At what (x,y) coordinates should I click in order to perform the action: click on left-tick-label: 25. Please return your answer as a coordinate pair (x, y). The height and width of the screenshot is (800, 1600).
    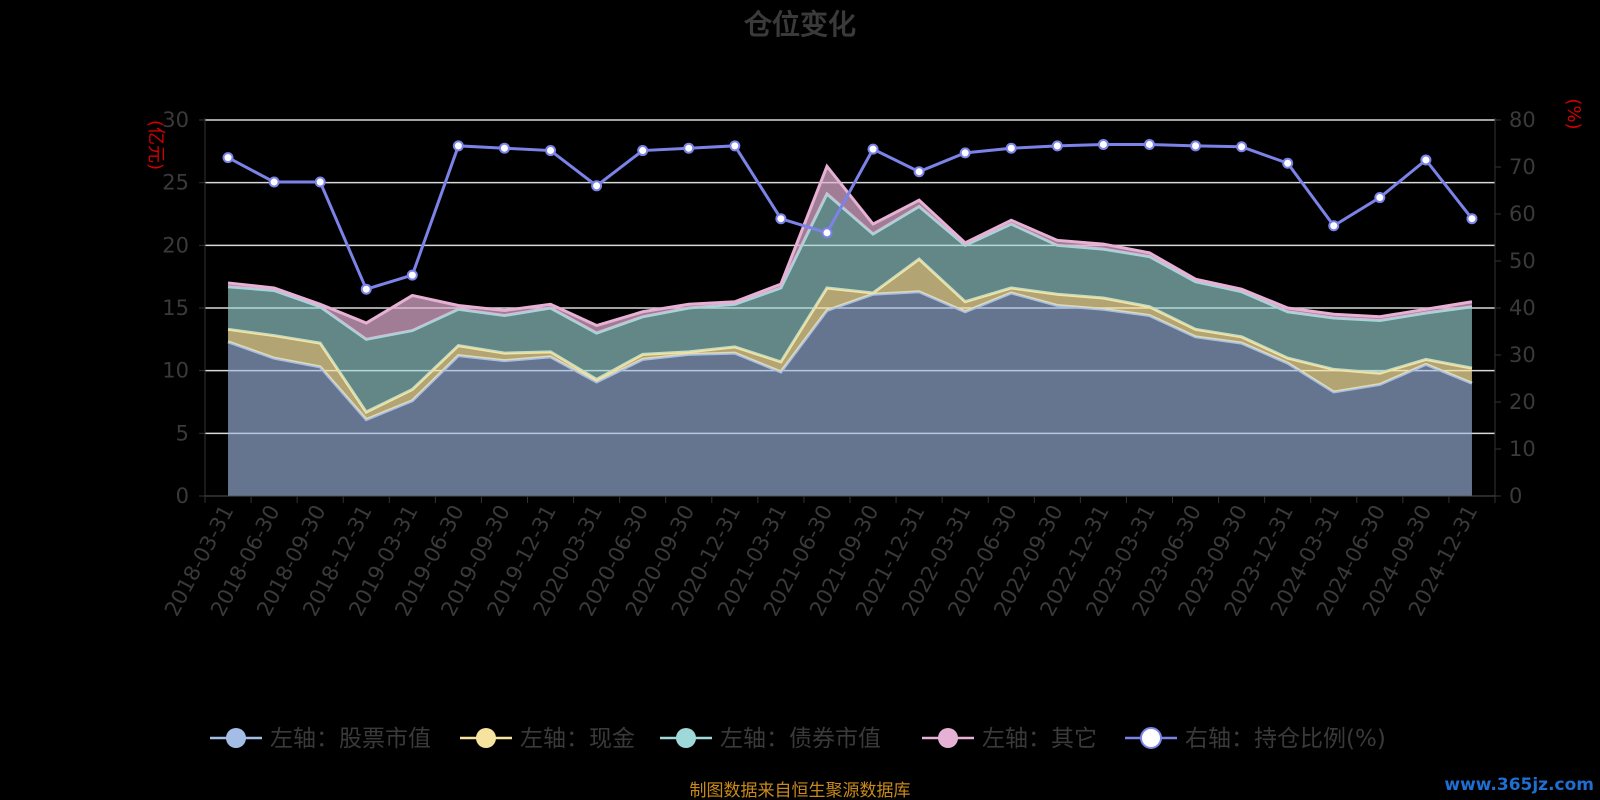
    Looking at the image, I should click on (175, 183).